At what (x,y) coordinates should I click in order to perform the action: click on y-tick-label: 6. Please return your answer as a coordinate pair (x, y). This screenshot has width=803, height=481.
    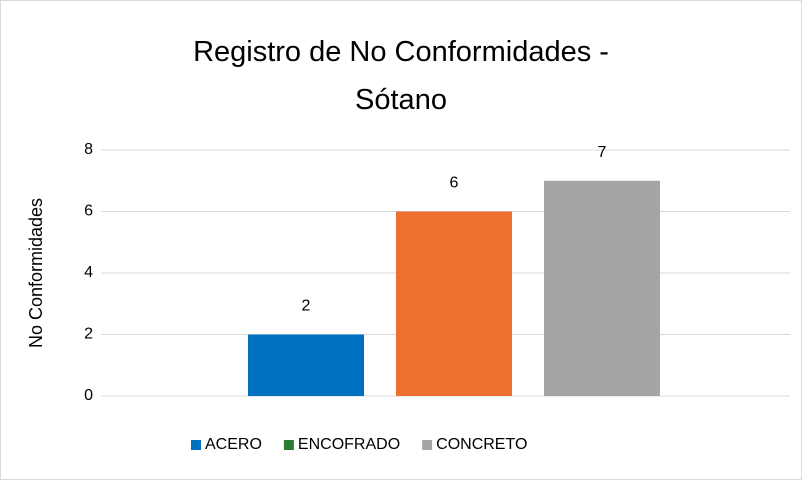
    Looking at the image, I should click on (88, 211).